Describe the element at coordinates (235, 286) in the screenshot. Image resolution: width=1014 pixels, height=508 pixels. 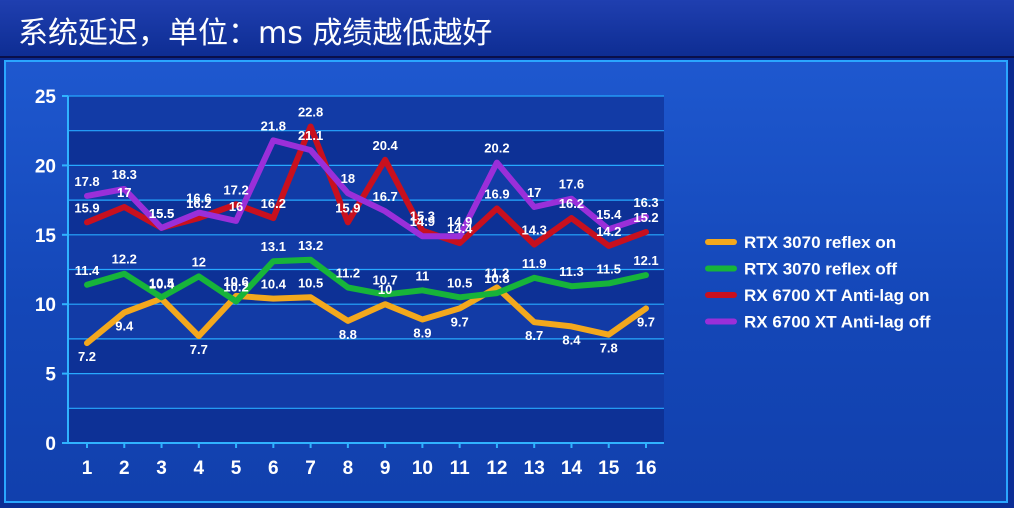
I see `data-label: 10.2` at that location.